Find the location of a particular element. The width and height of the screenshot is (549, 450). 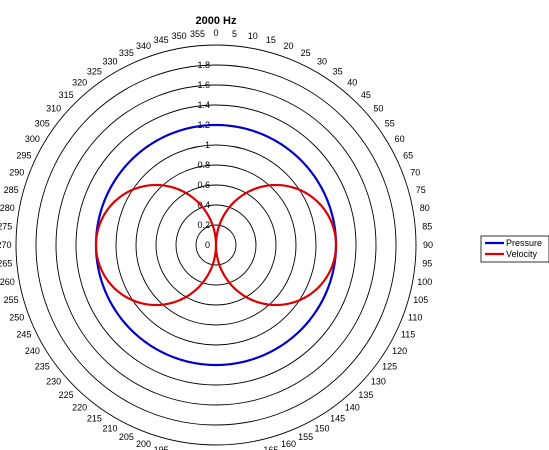

angle-tick-label: 45 is located at coordinates (366, 95).